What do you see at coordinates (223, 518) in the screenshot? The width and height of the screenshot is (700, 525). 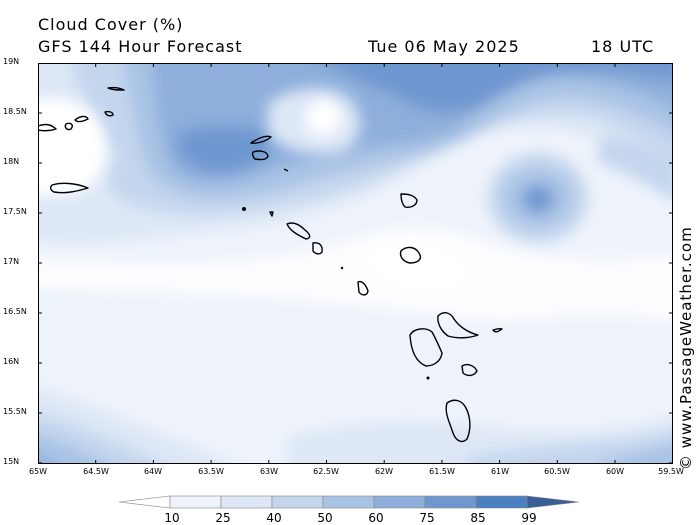 I see `colorbar-label: 25` at bounding box center [223, 518].